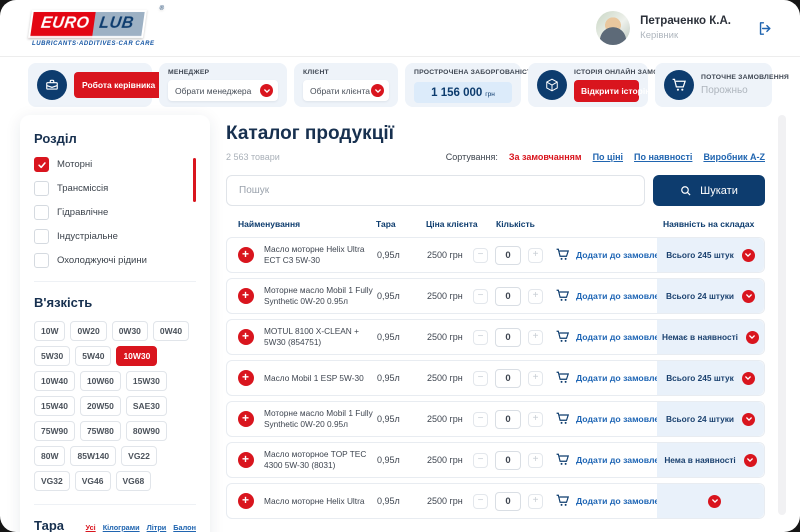 The height and width of the screenshot is (532, 800). Describe the element at coordinates (515, 224) in the screenshot. I see `column-header: Кількість` at that location.